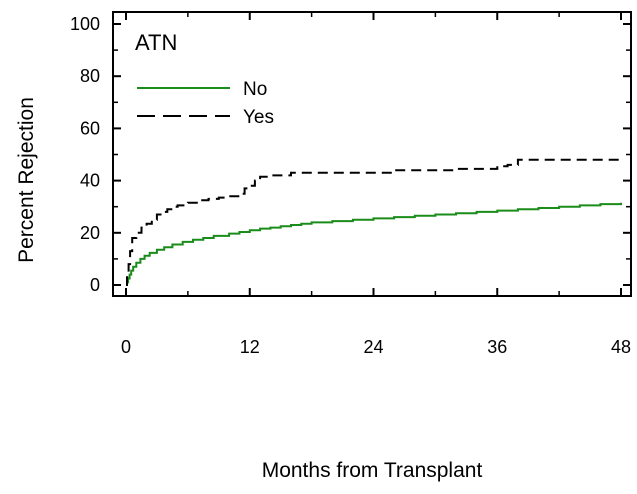 Image resolution: width=637 pixels, height=494 pixels. Describe the element at coordinates (90, 181) in the screenshot. I see `y-tick-label-2: 40` at that location.